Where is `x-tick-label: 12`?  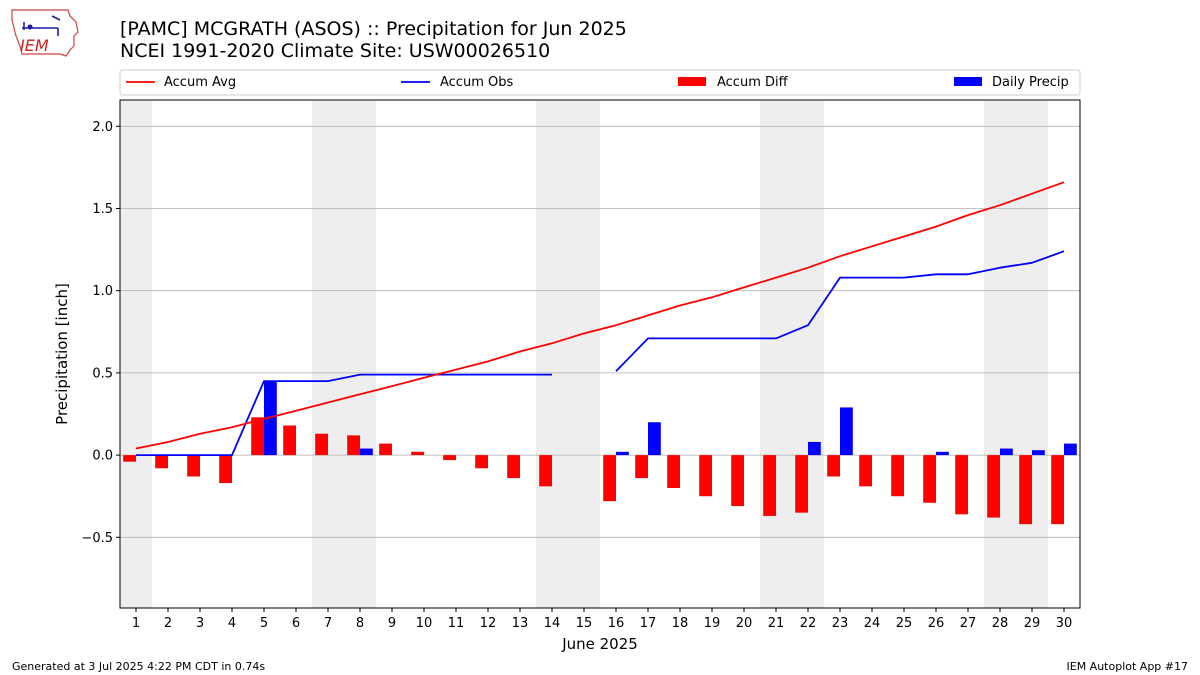
x-tick-label: 12 is located at coordinates (488, 623).